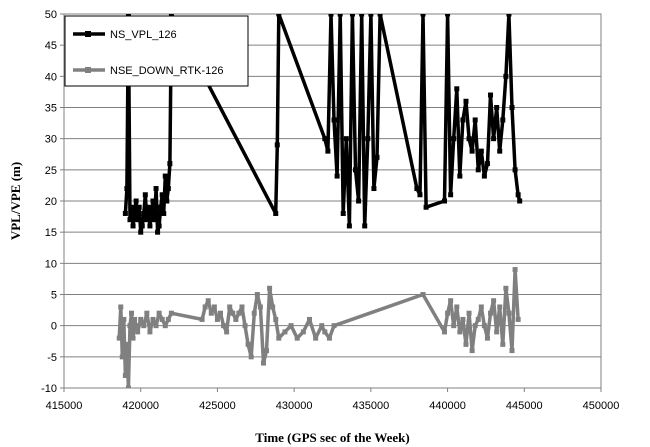 The width and height of the screenshot is (650, 447). What do you see at coordinates (88, 34) in the screenshot?
I see `legend-marker` at bounding box center [88, 34].